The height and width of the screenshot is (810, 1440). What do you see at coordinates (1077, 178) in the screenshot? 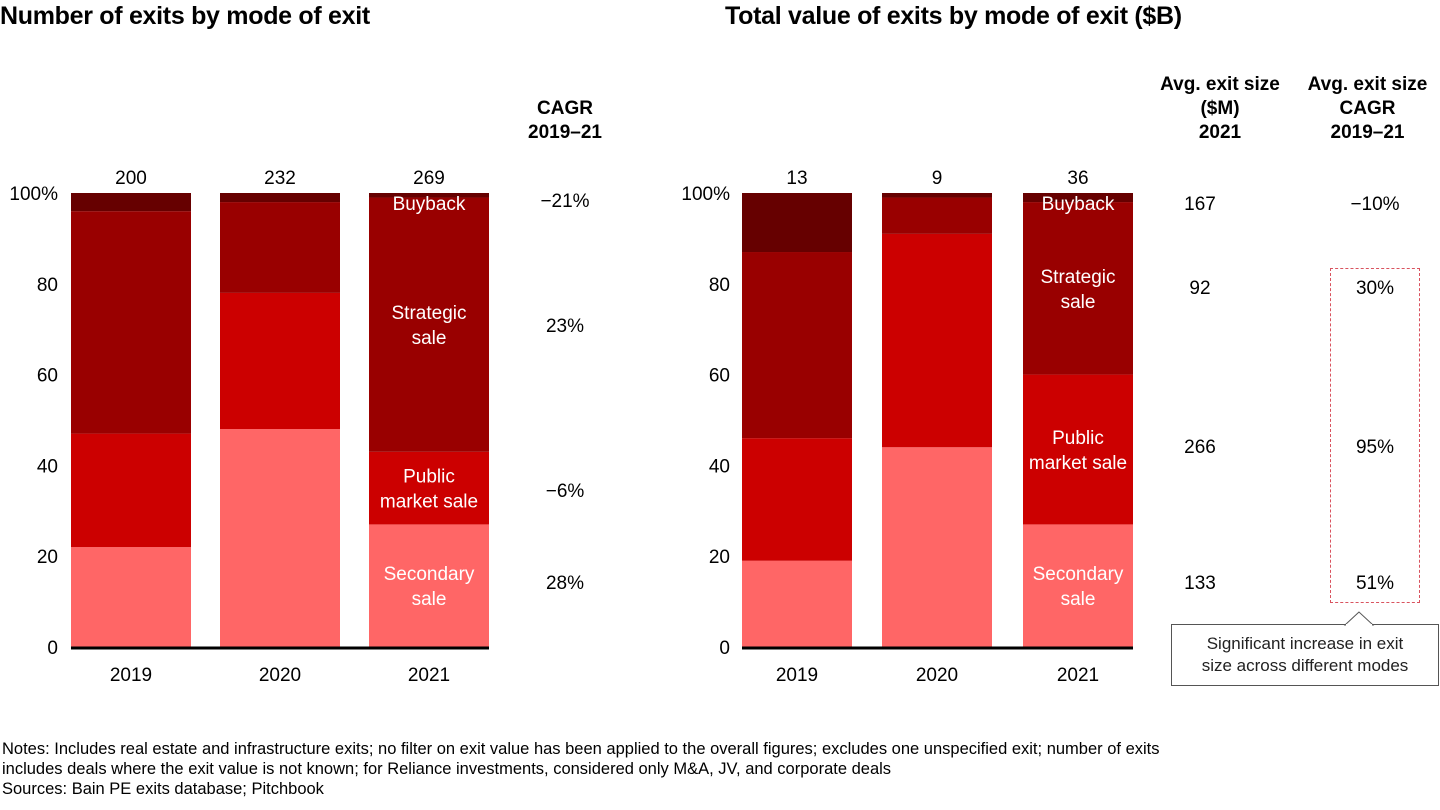
I see `bar-total-label: 36` at bounding box center [1077, 178].